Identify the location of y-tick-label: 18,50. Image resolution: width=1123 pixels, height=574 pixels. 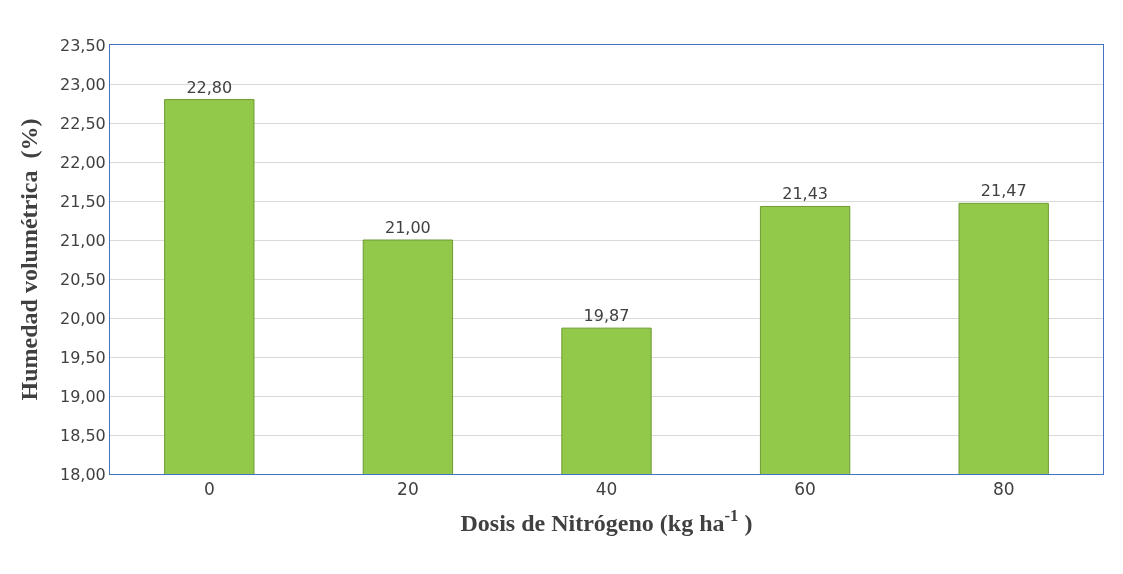
(82, 435).